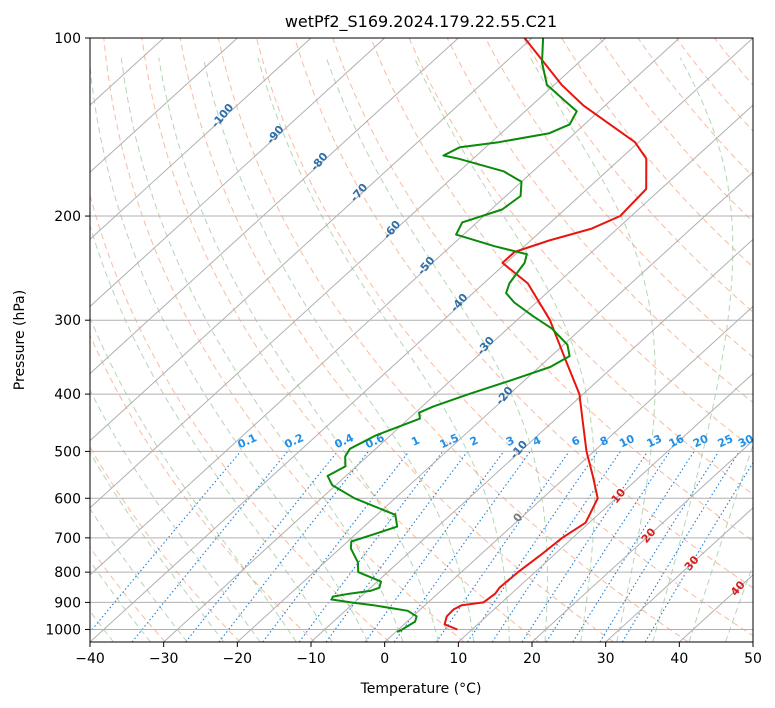  I want to click on x-axis: −40 −30 −20 −10 0 10 20 30 40 50, so click(418, 654).